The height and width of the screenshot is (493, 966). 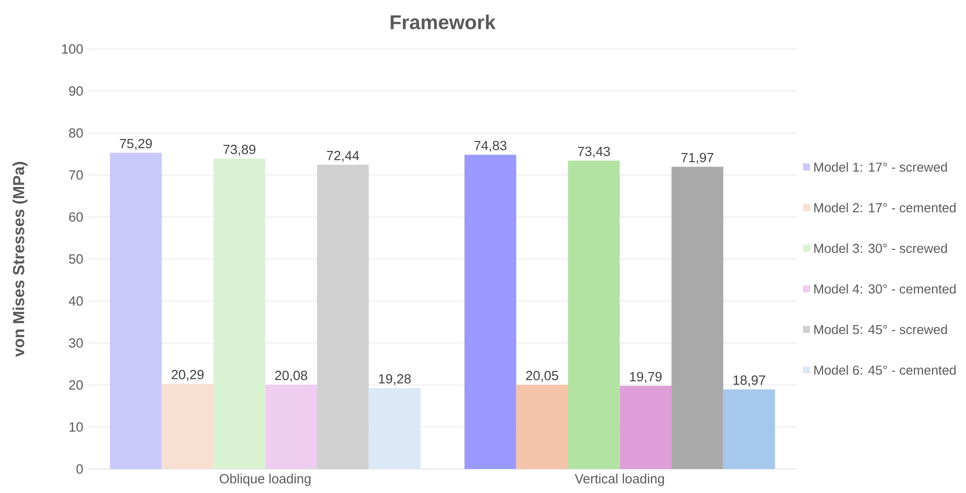 I want to click on y-tick-label: 90, so click(x=76, y=91).